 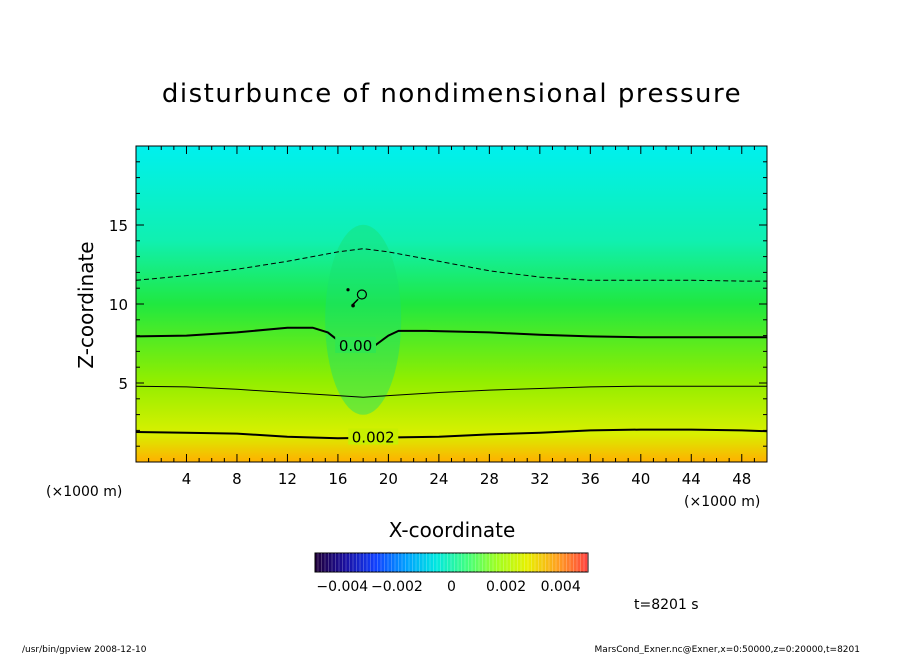 I want to click on x-tick-label: 32, so click(x=539, y=479).